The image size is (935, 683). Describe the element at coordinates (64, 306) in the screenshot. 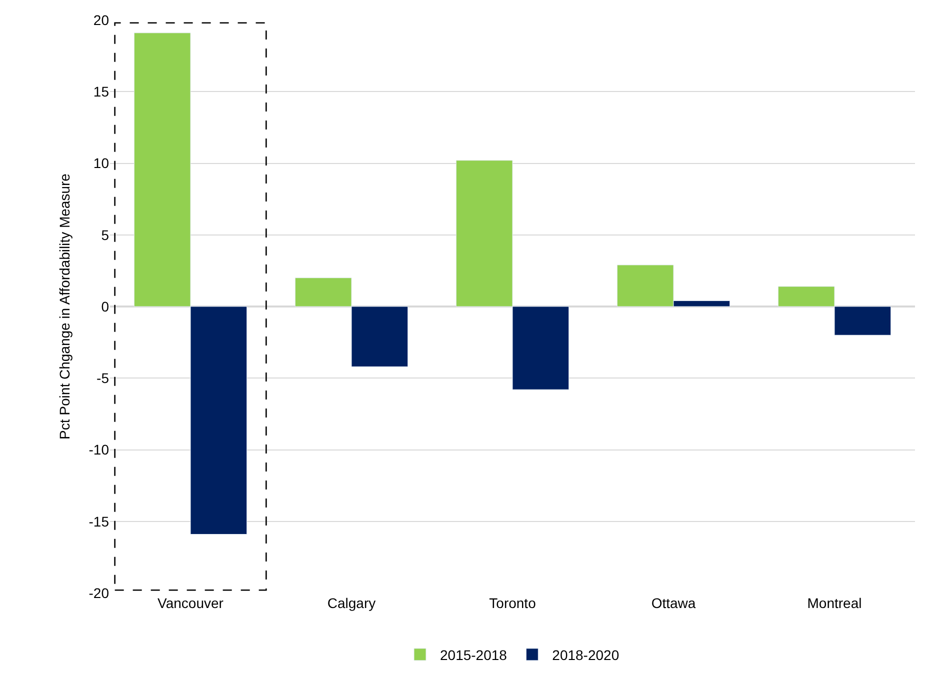

I see `y-axis-title: Pct Point Chgange in Affordability Measure` at that location.